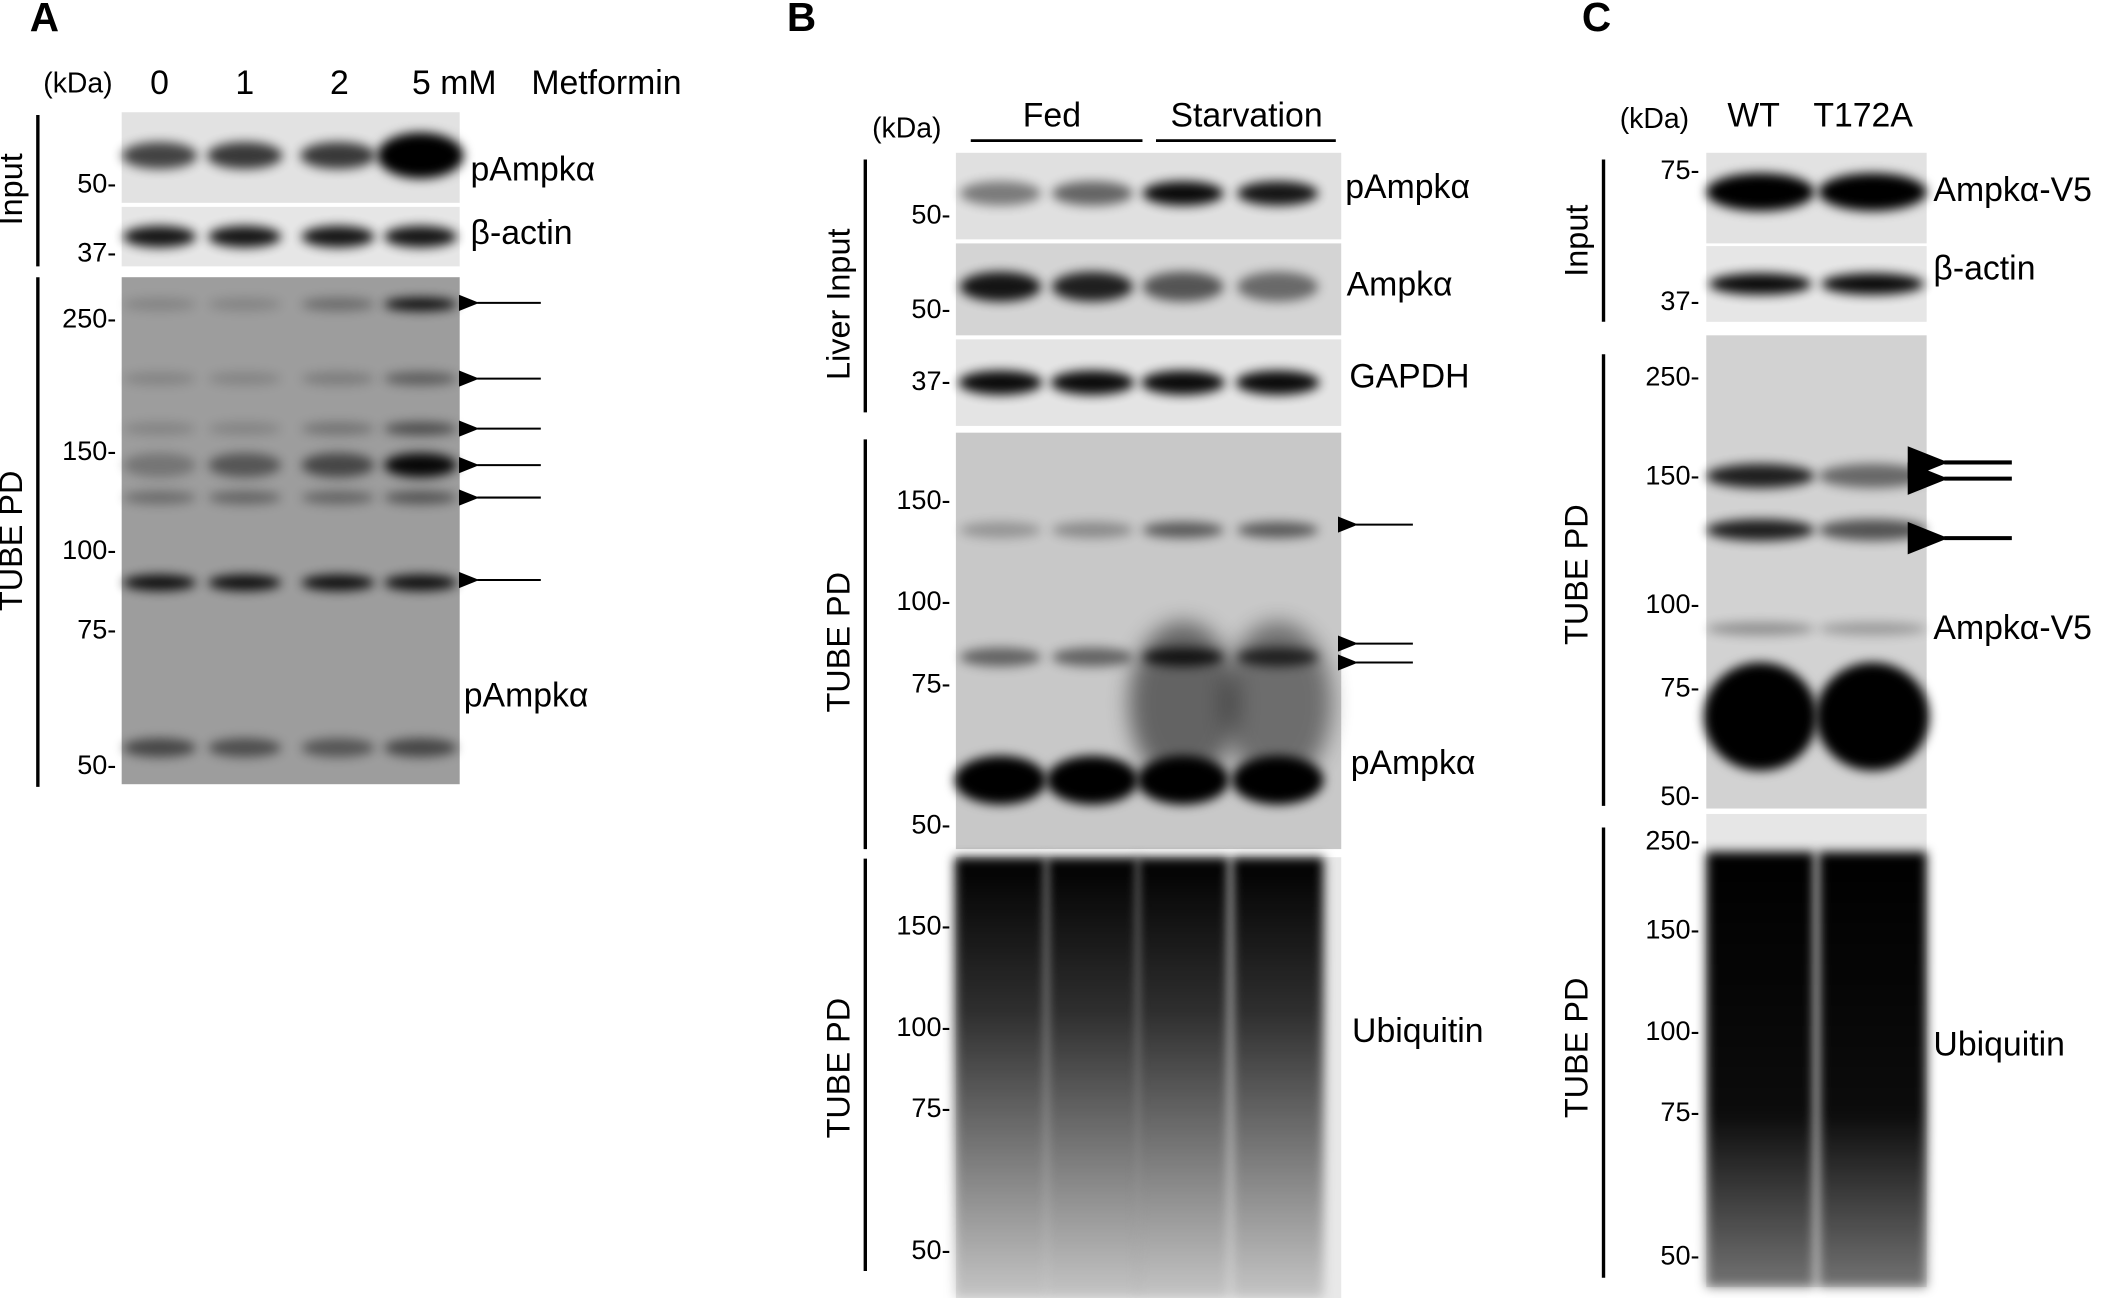 This screenshot has width=2120, height=1298. What do you see at coordinates (522, 233) in the screenshot?
I see `blot-label: β-actin` at bounding box center [522, 233].